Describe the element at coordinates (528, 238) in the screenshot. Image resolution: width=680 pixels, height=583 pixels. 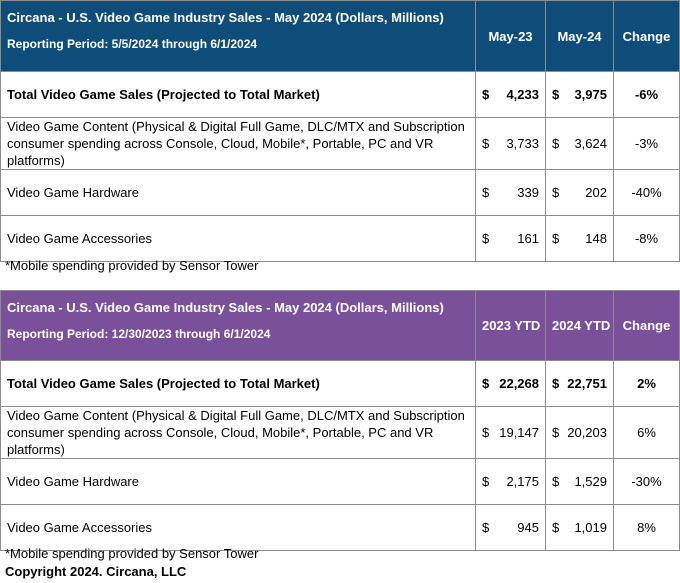
I see `value-prior: 161` at that location.